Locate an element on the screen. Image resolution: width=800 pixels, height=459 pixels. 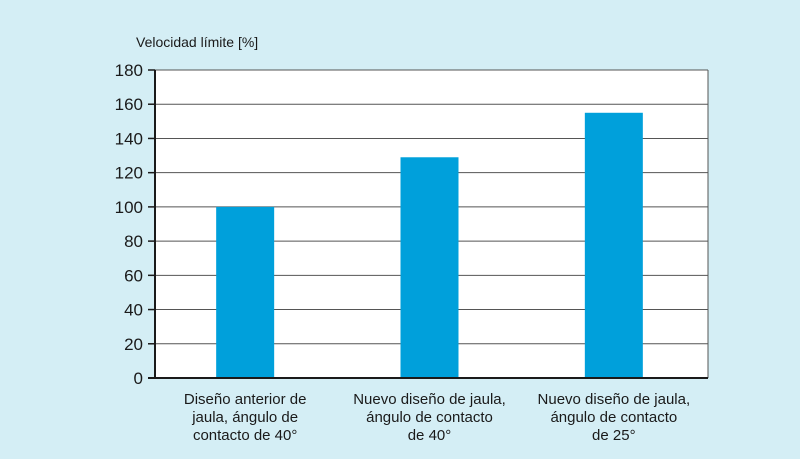
y-tick-label: 0 is located at coordinates (138, 378).